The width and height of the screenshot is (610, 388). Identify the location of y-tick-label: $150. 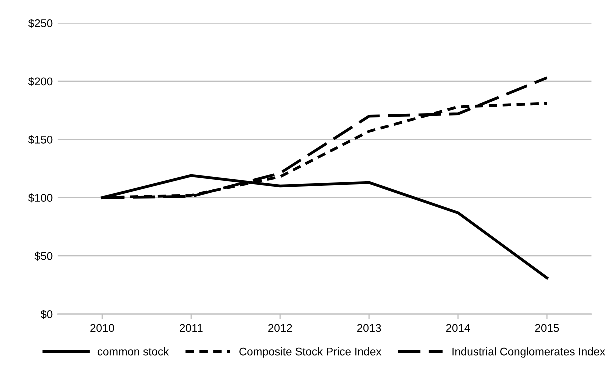
(40, 139).